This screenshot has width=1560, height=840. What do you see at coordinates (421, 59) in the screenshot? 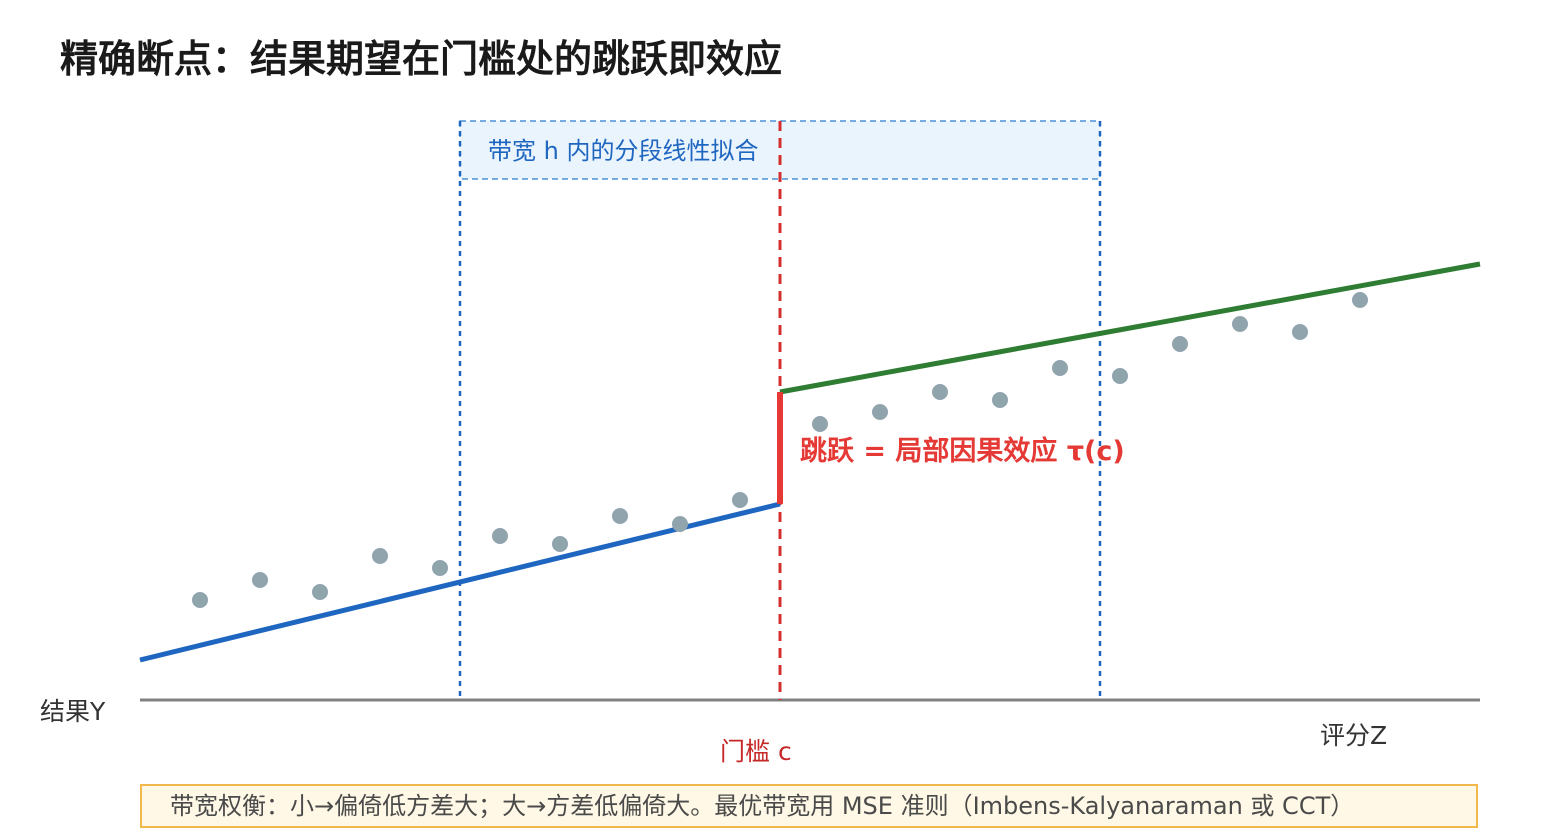
I see `page-title: 精确断点：结果期望在门槛处的跳跃即效应` at bounding box center [421, 59].